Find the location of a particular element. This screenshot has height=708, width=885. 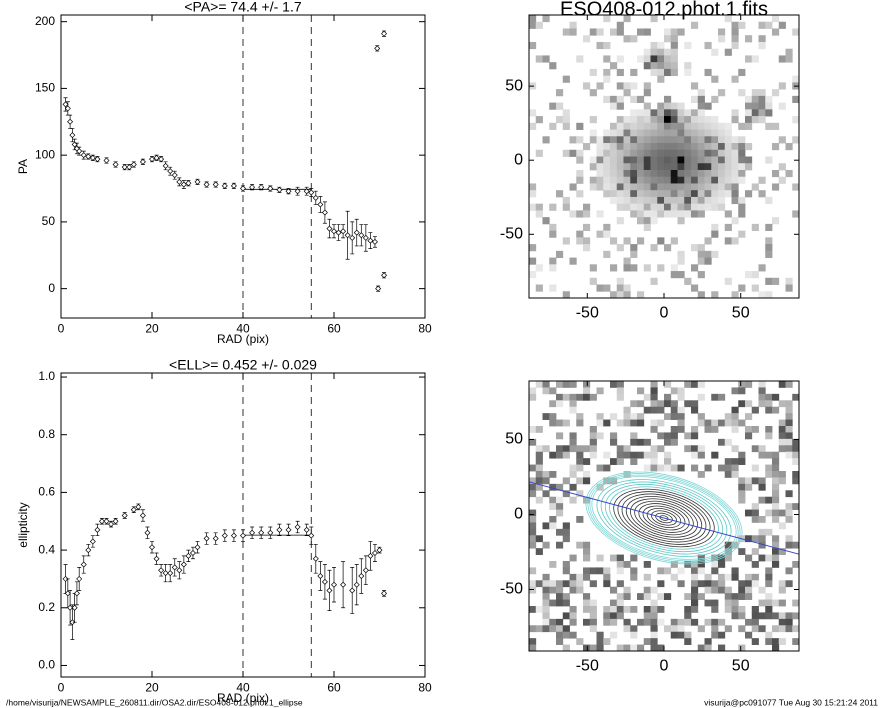

x-tick-label: 20 is located at coordinates (152, 688).